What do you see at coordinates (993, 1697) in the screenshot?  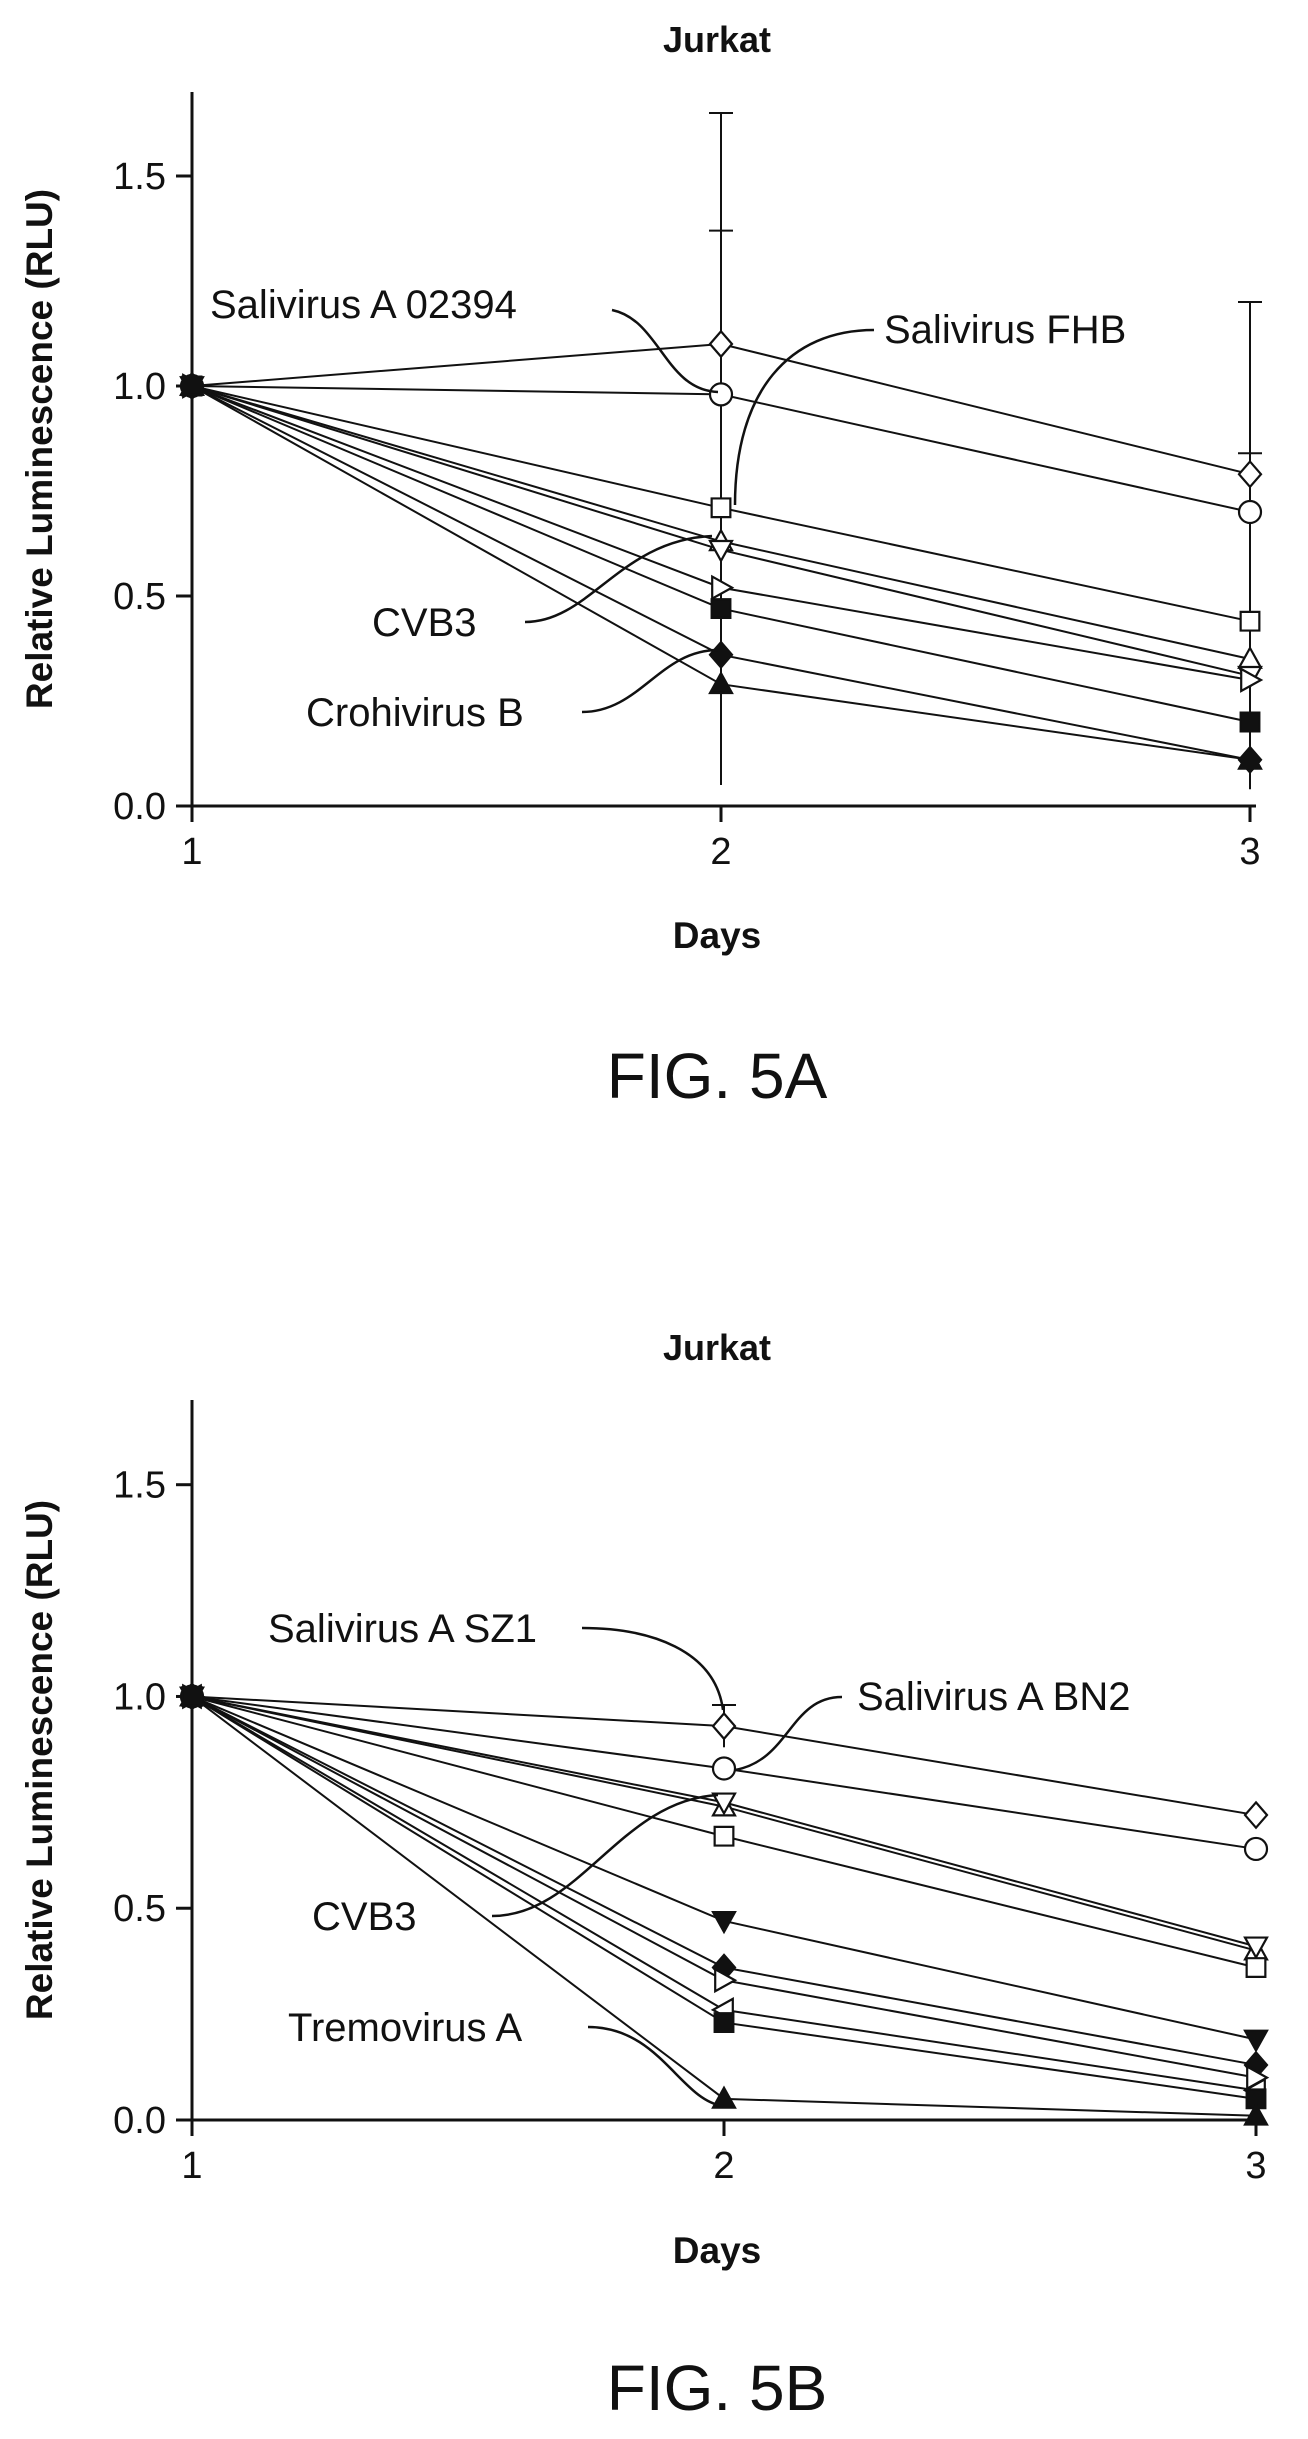 I see `annotation-salivirus-a-bn2: Salivirus A BN2` at bounding box center [993, 1697].